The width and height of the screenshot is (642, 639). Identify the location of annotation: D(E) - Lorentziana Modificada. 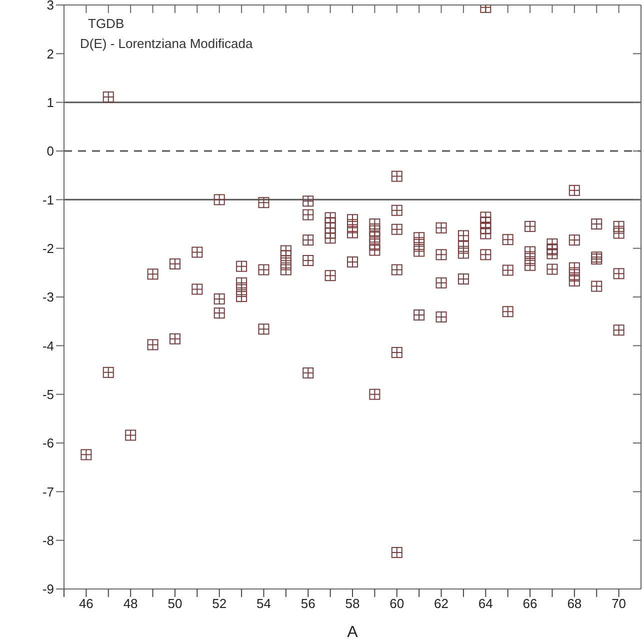
(166, 43).